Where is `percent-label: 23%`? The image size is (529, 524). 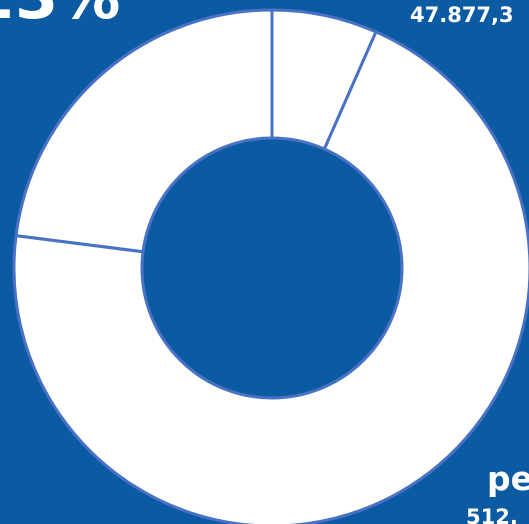 percent-label: 23% is located at coordinates (60, 16).